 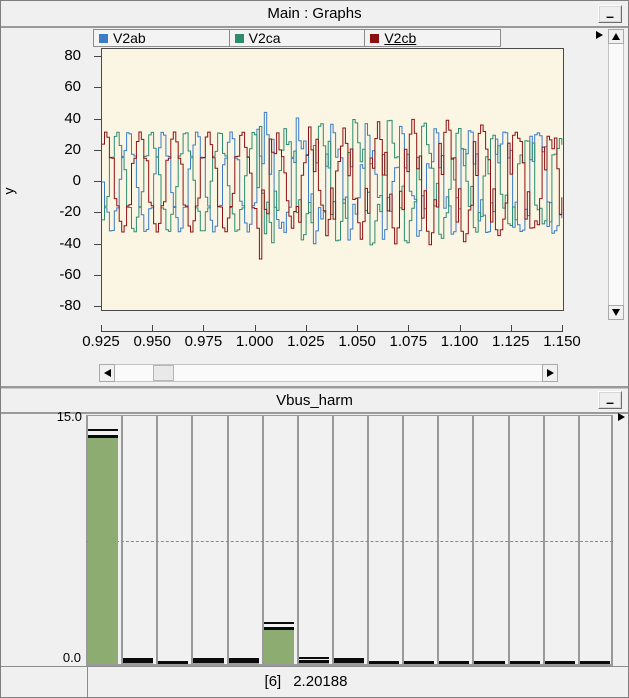 I want to click on x-tick-label: 0.925, so click(x=101, y=341).